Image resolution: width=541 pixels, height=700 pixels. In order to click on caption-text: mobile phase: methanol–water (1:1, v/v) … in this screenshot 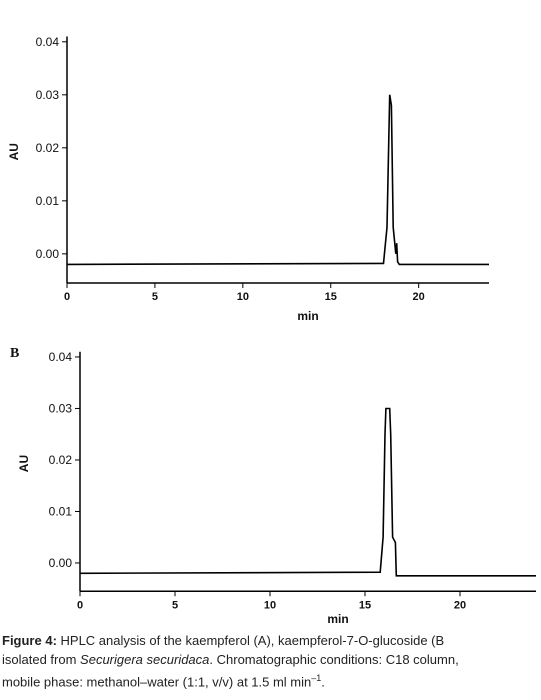, I will do `click(157, 682)`.